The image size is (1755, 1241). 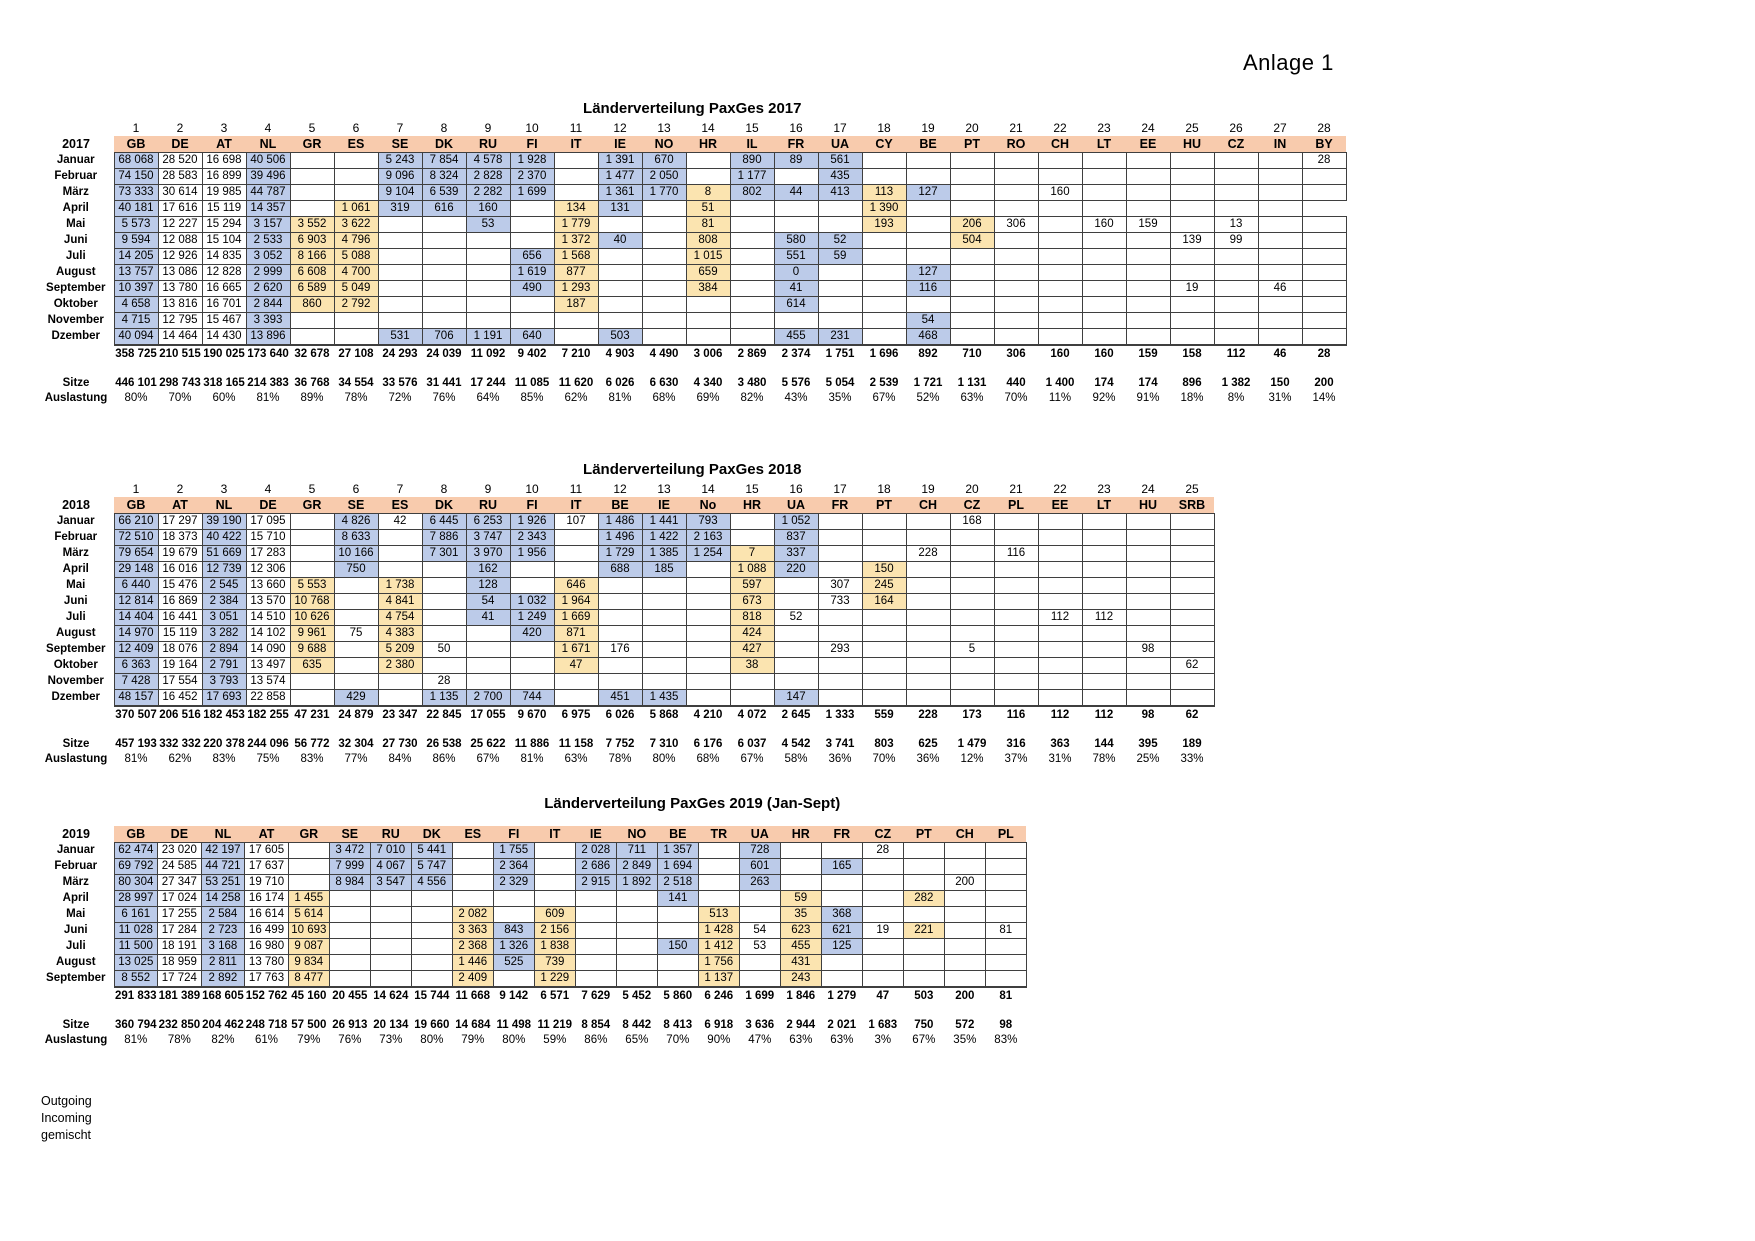 I want to click on sitze-cell: 174, so click(x=1104, y=383).